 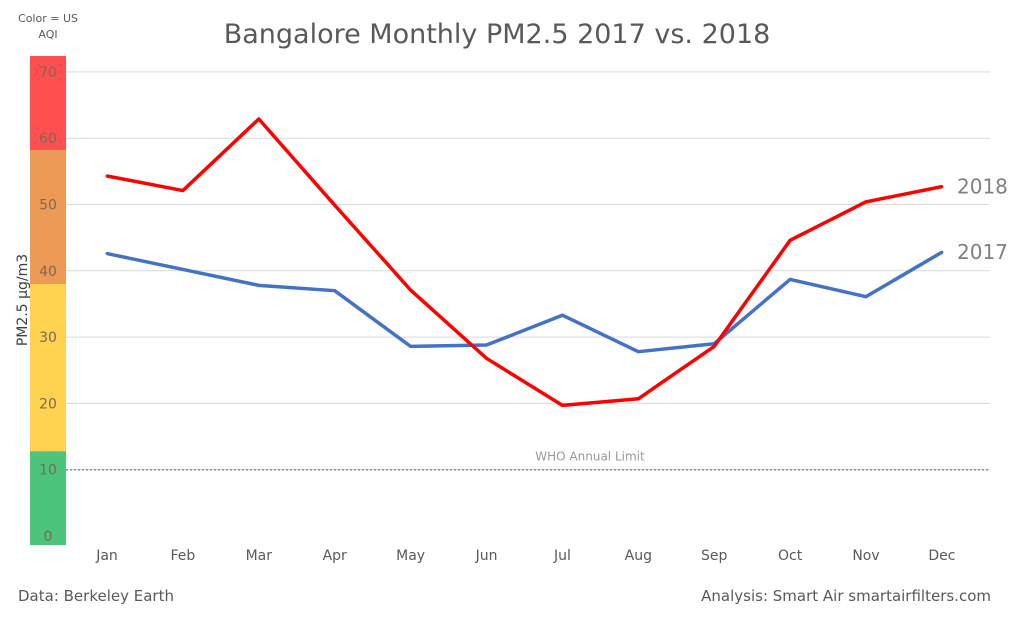 I want to click on x-tick-jun: Jun, so click(x=486, y=556).